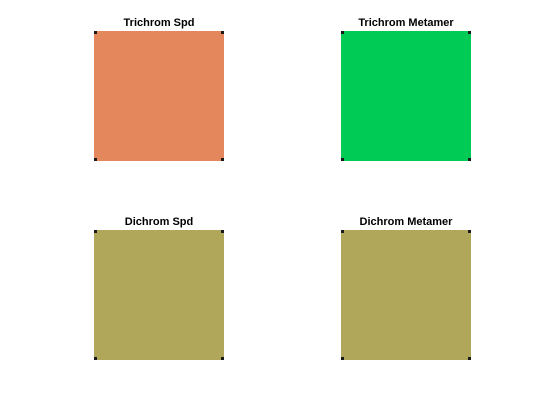  Describe the element at coordinates (406, 222) in the screenshot. I see `panel-title: Dichrom Metamer` at that location.